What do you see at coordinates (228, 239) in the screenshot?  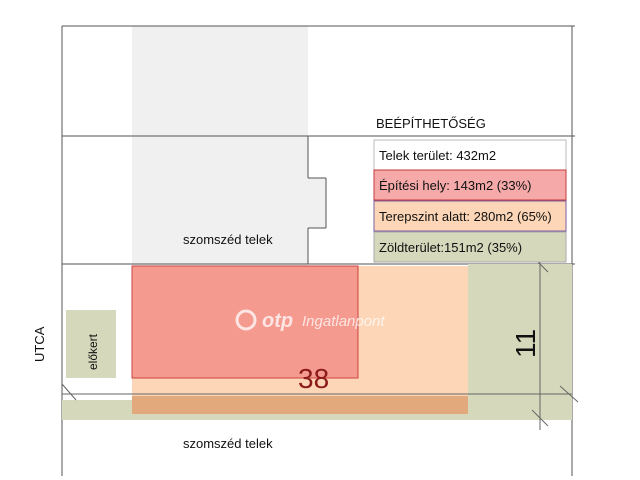 I see `neighbor-top-label: szomszéd telek` at bounding box center [228, 239].